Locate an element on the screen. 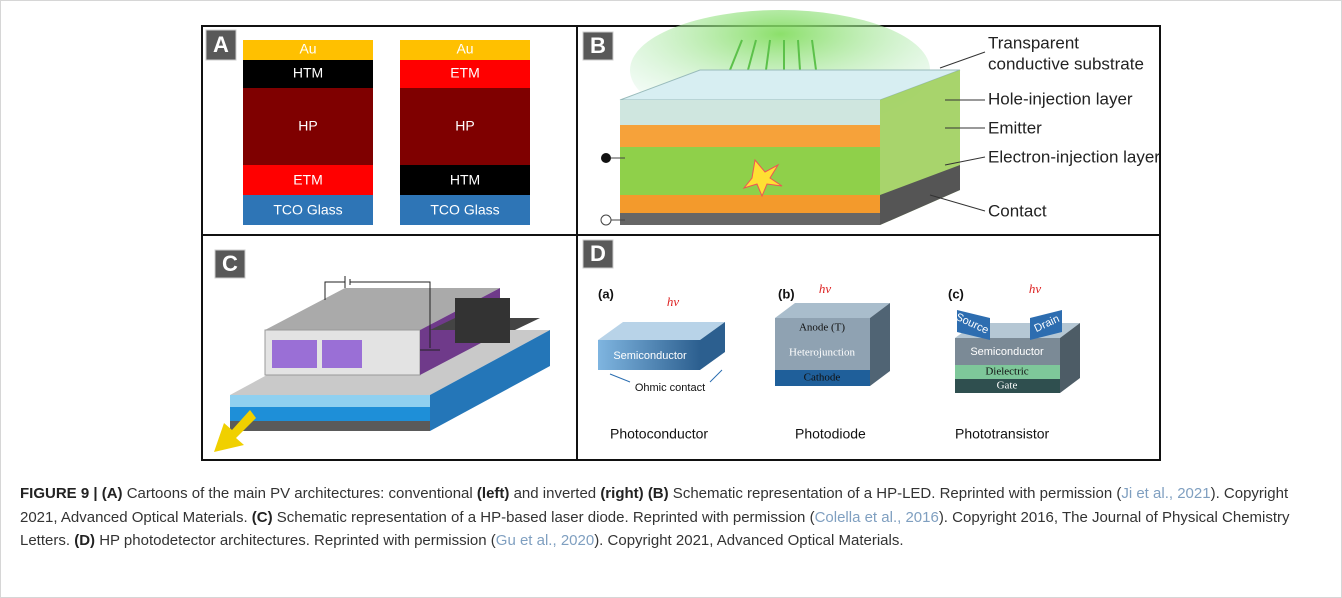 Image resolution: width=1342 pixels, height=598 pixels. substrate is located at coordinates (750, 112).